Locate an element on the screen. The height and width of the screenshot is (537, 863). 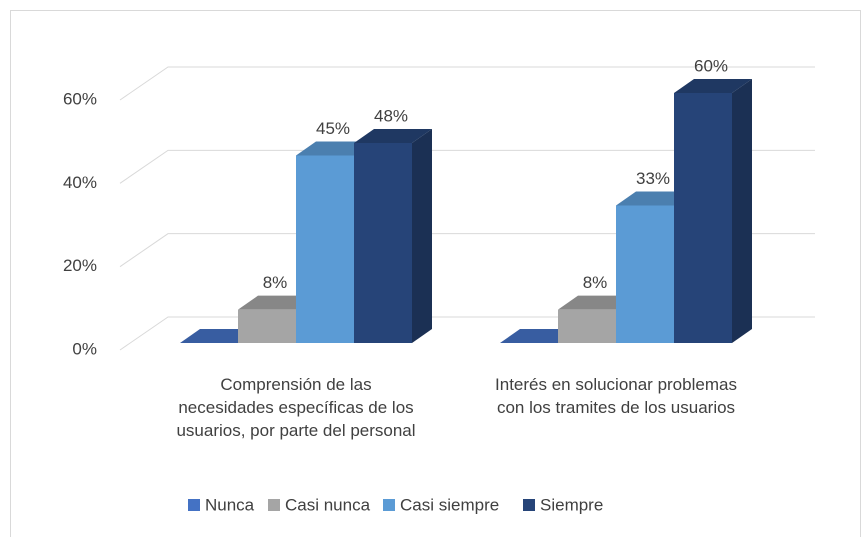
value-label: 45% is located at coordinates (333, 128).